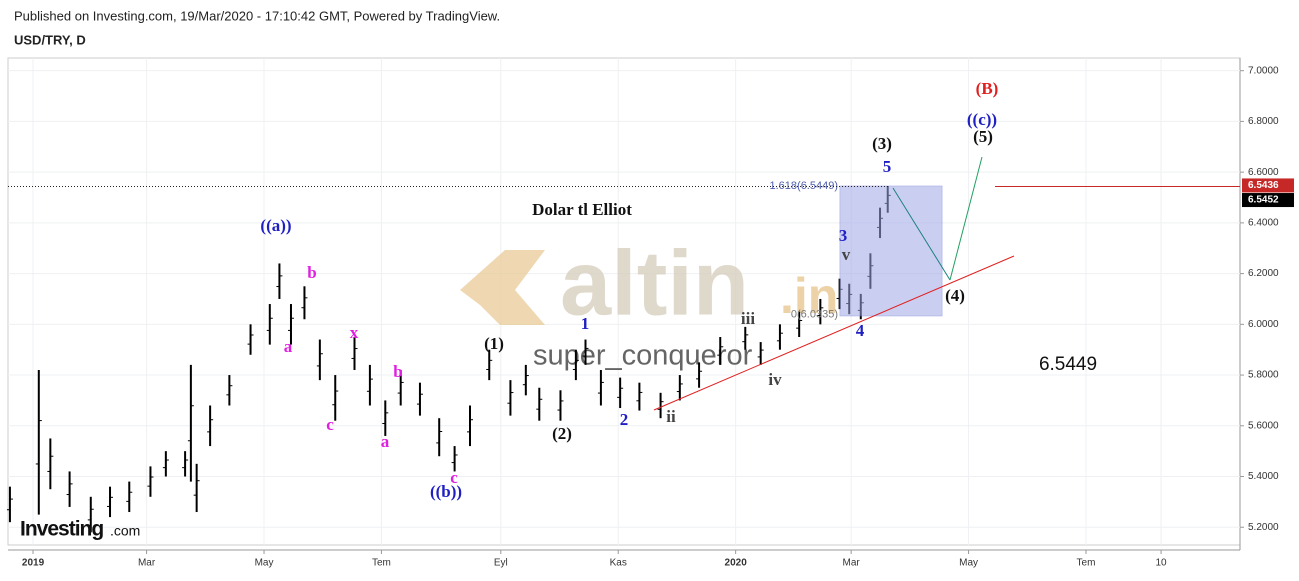 This screenshot has height=581, width=1299. I want to click on logo: .com, so click(125, 531).